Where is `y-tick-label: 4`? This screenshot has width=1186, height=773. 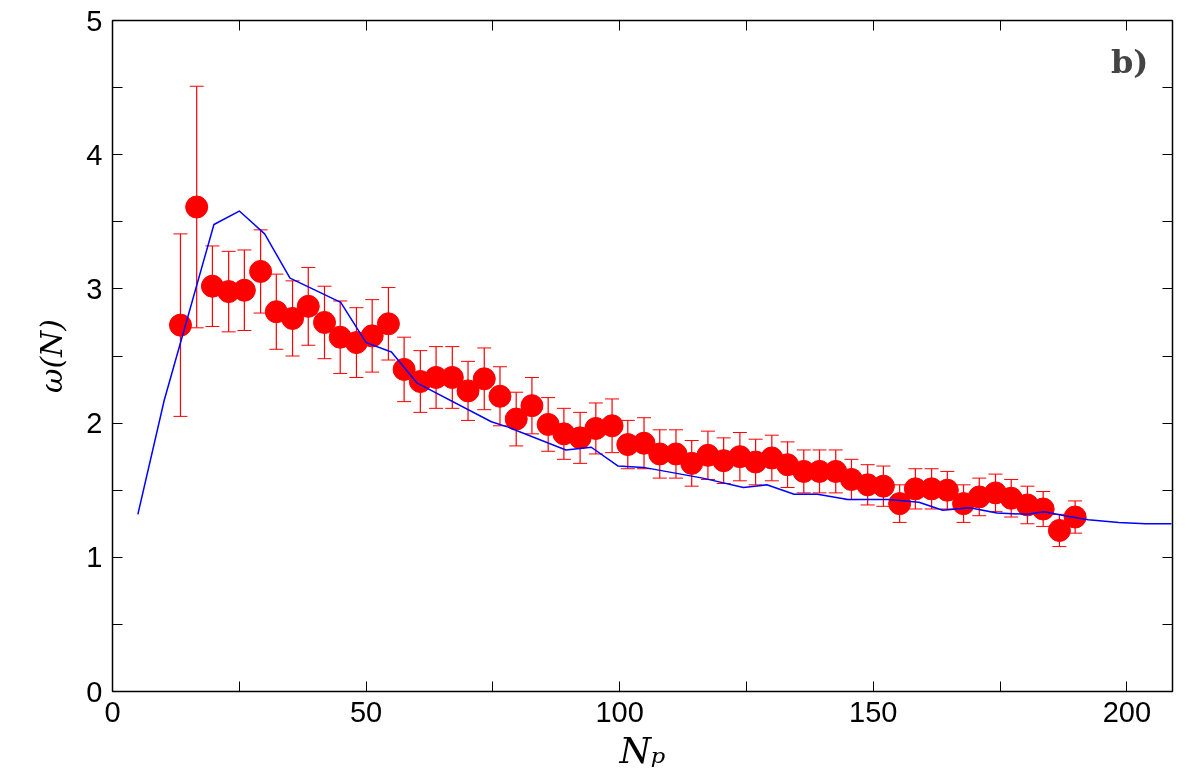 y-tick-label: 4 is located at coordinates (94, 154).